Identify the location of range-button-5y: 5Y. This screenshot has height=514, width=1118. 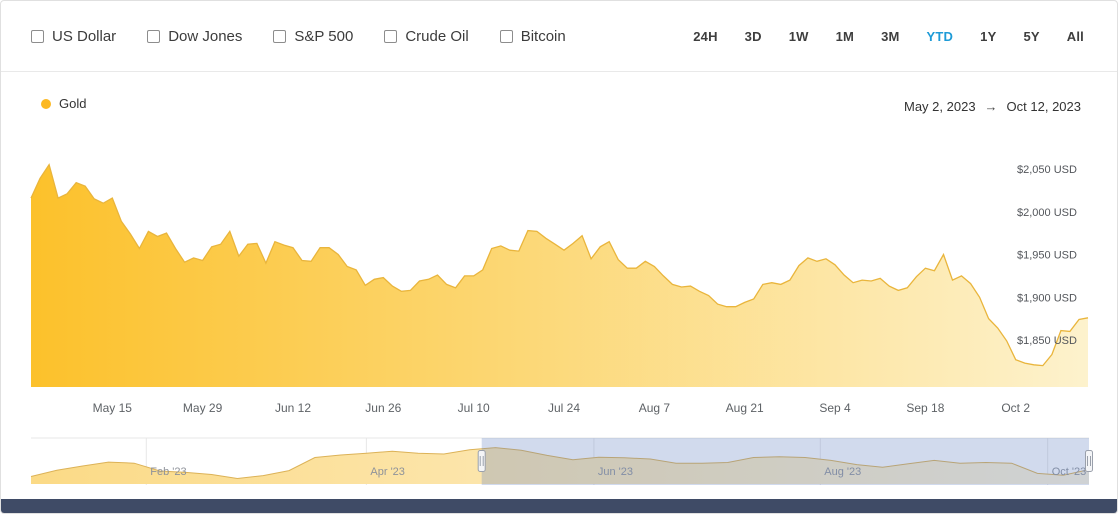
(1031, 36).